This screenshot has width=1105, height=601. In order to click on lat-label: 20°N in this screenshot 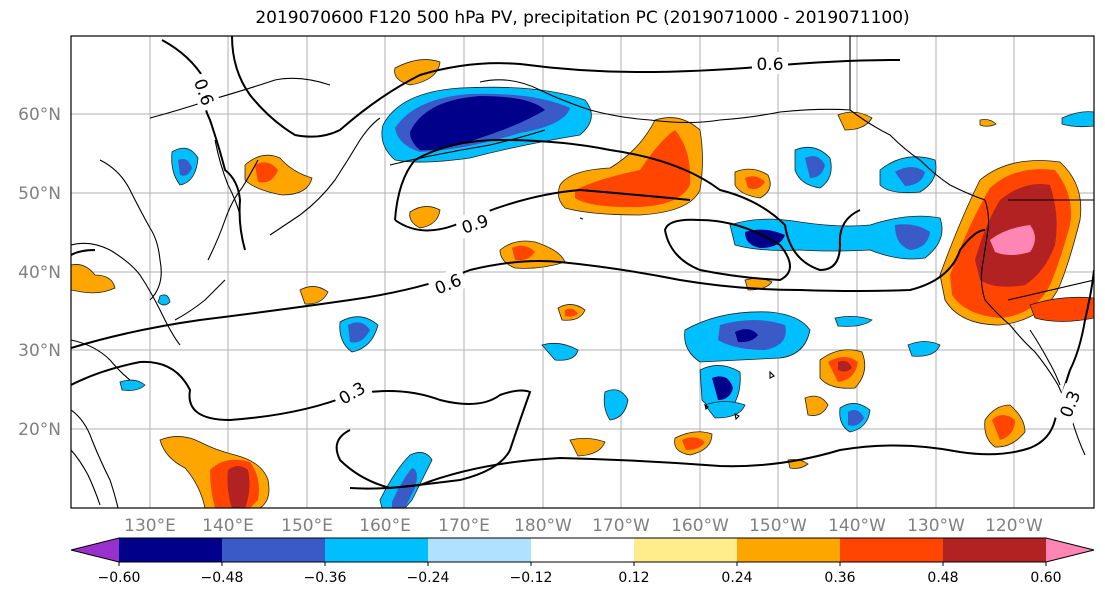, I will do `click(39, 430)`.